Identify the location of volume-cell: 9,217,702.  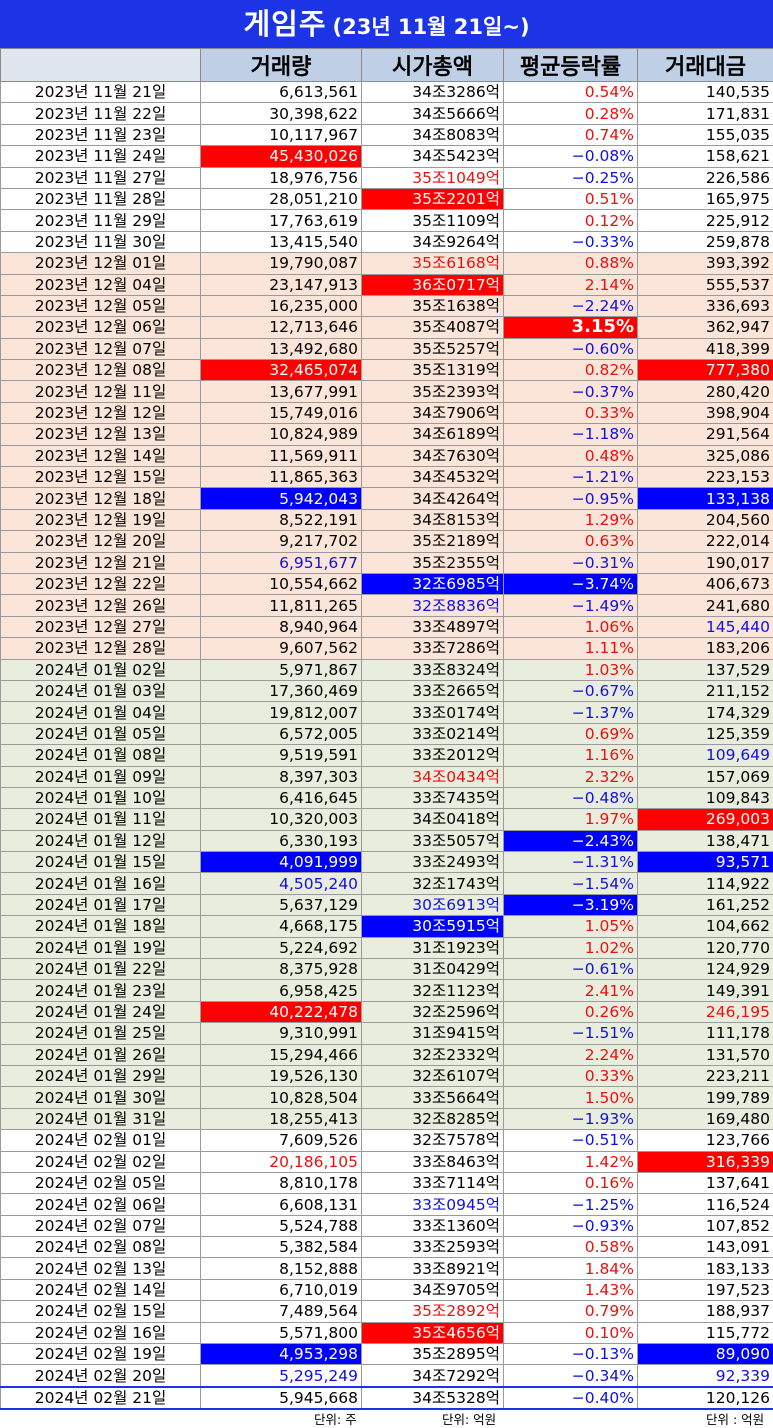
(281, 541).